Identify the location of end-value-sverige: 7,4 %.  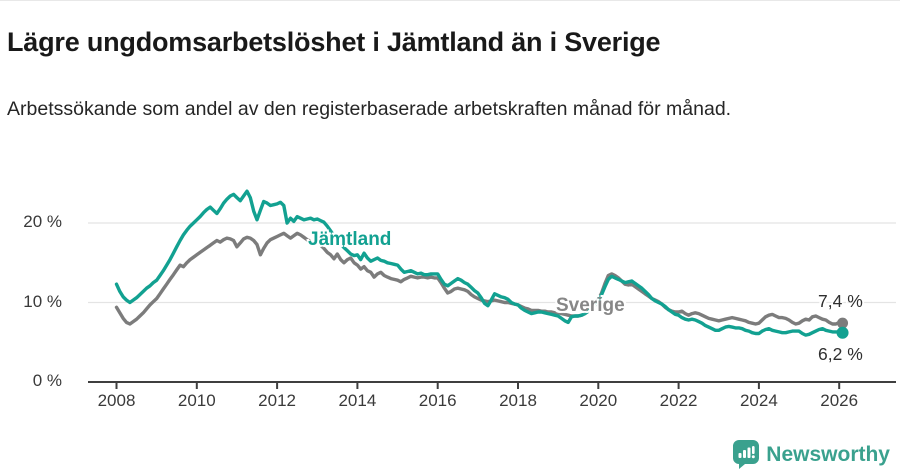
(840, 301).